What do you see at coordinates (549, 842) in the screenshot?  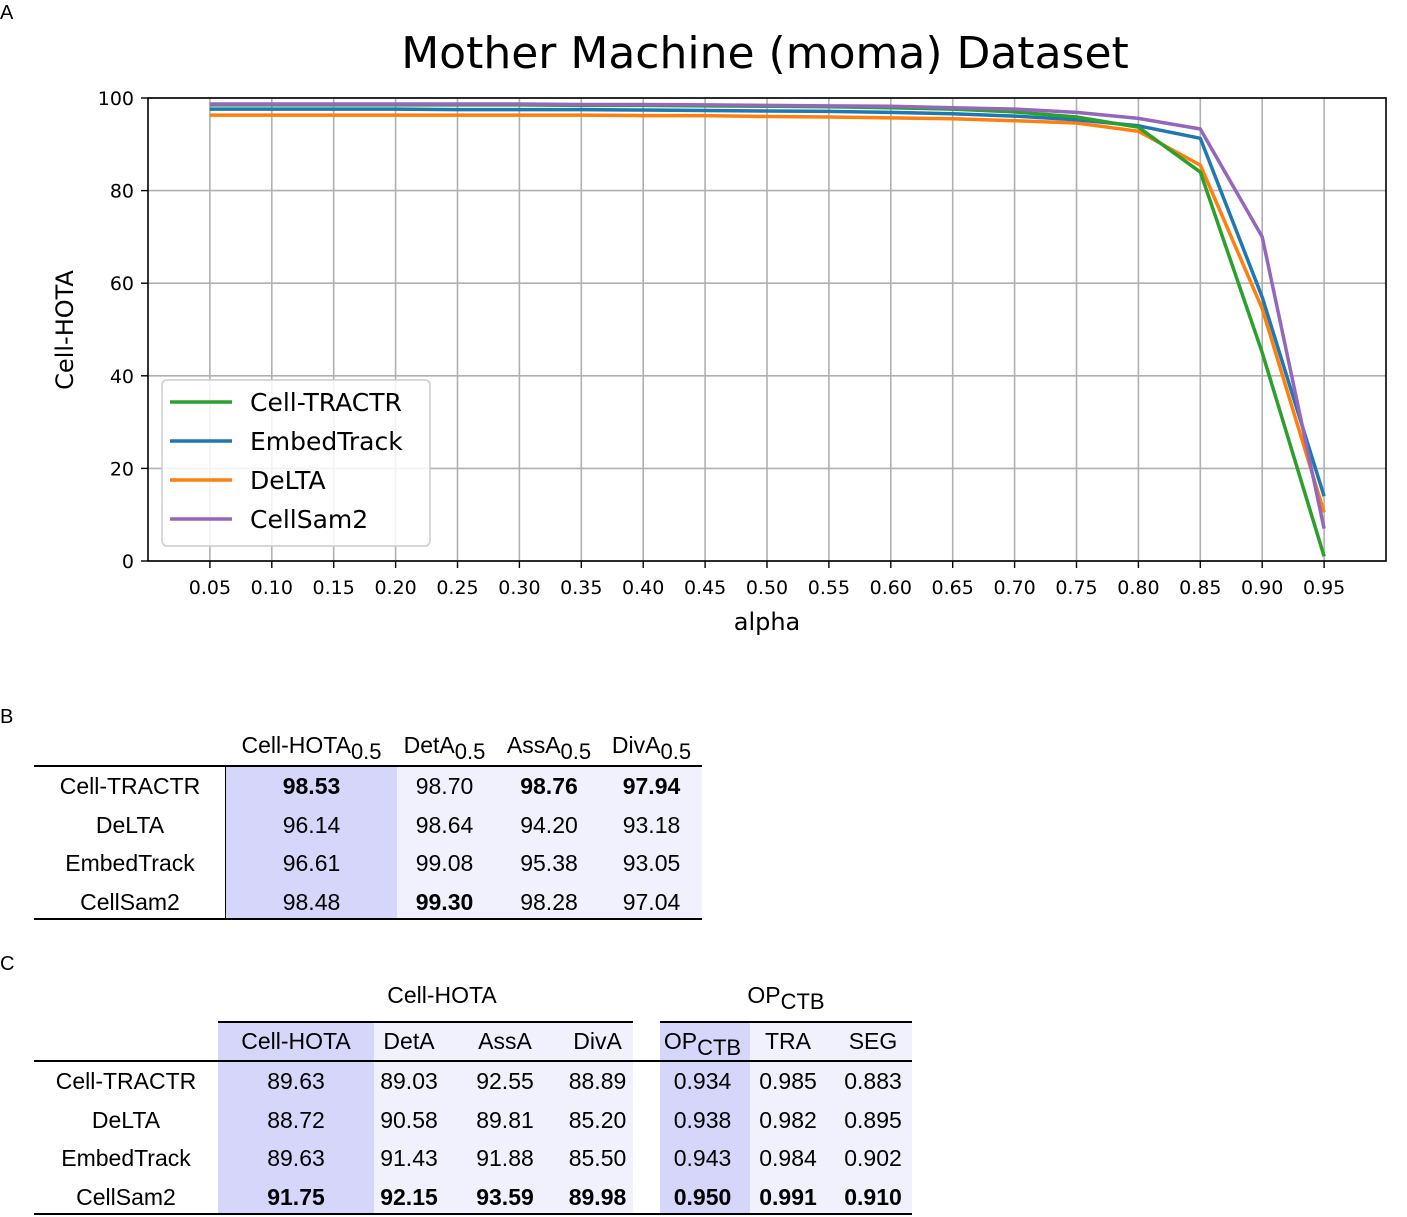 I see `table-b-light-band` at bounding box center [549, 842].